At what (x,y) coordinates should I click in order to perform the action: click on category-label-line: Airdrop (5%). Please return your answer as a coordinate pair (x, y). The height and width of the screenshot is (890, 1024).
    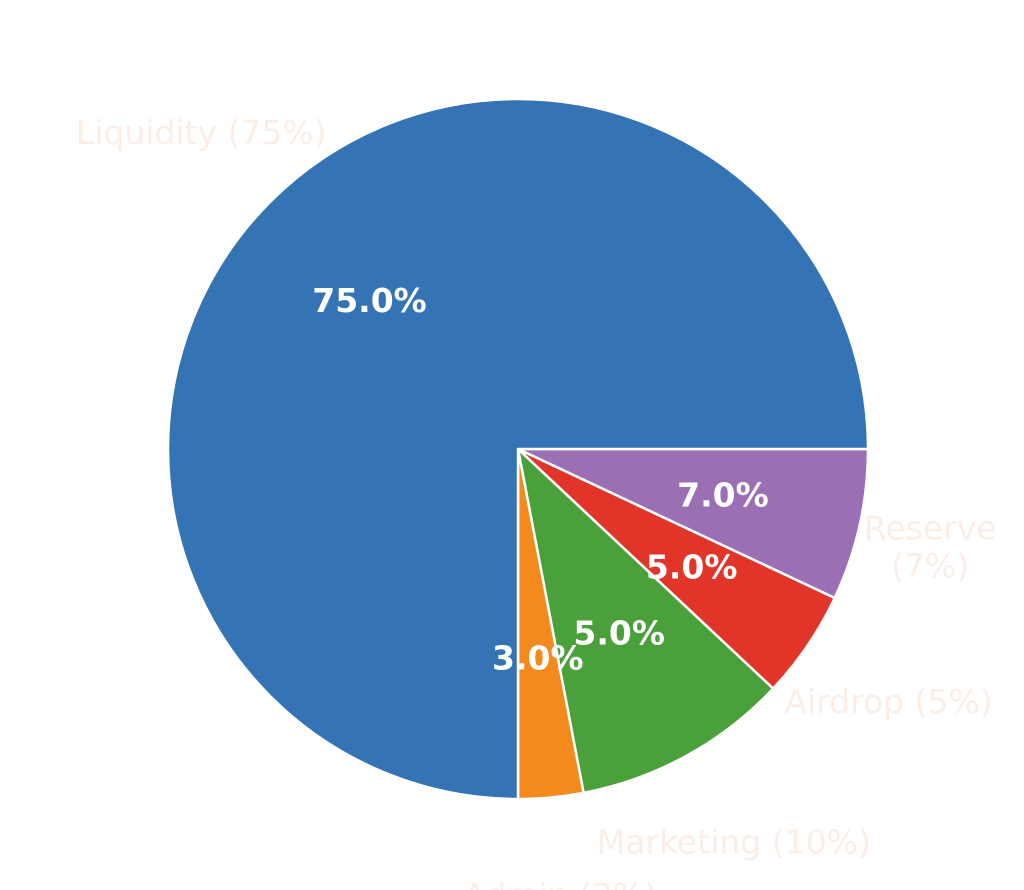
    Looking at the image, I should click on (888, 700).